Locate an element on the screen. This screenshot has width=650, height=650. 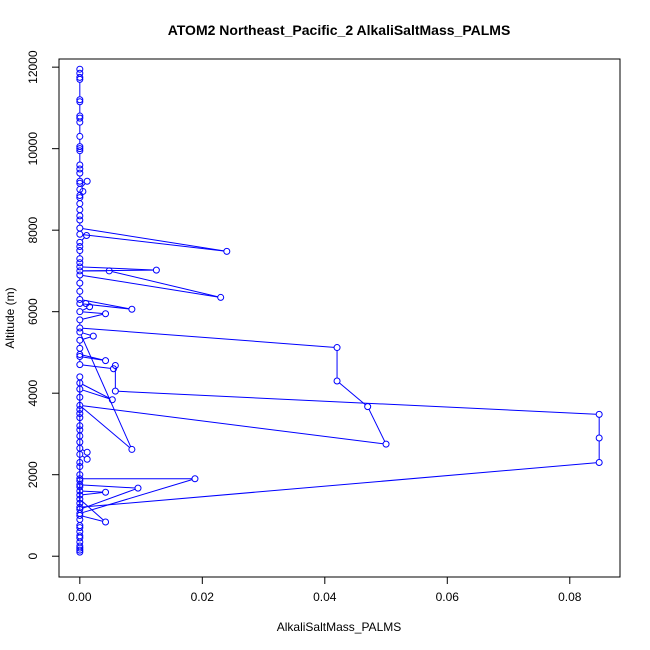
y-tick-label: 4000 is located at coordinates (33, 393).